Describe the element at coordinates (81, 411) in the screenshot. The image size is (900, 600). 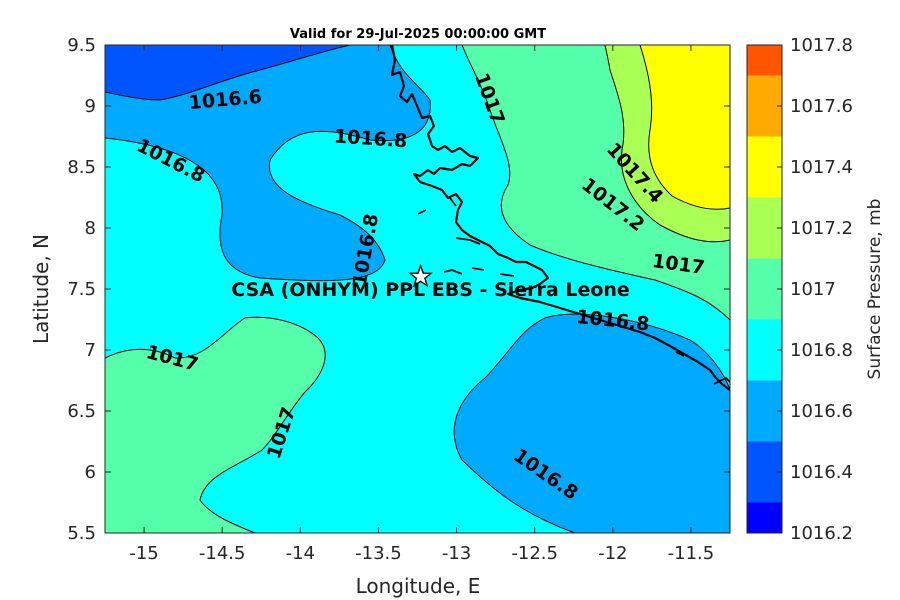
I see `y-tick-label: 6.5` at that location.